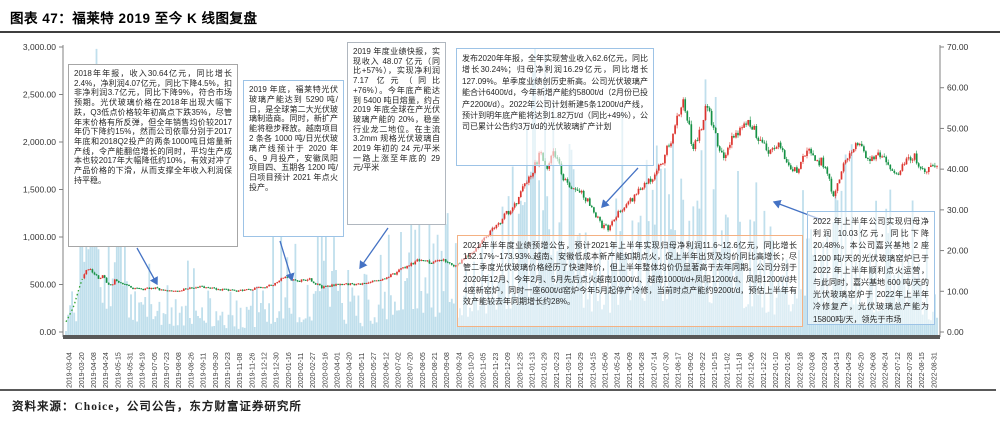  Describe the element at coordinates (642, 370) in the screenshot. I see `x-axis-label: 2021-06-28` at that location.